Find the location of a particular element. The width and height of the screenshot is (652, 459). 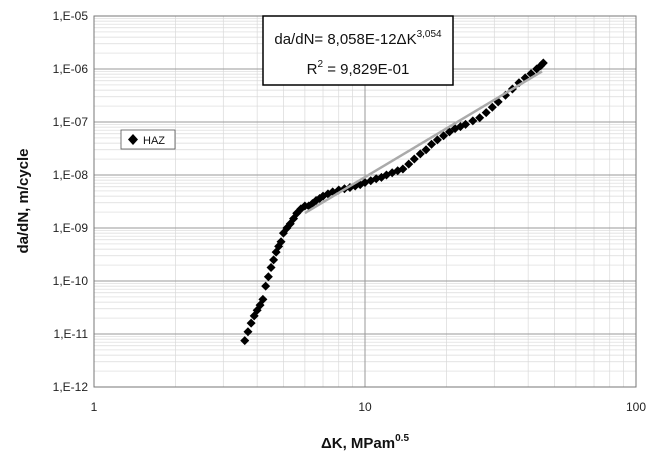

trendline-layer is located at coordinates (423, 142).